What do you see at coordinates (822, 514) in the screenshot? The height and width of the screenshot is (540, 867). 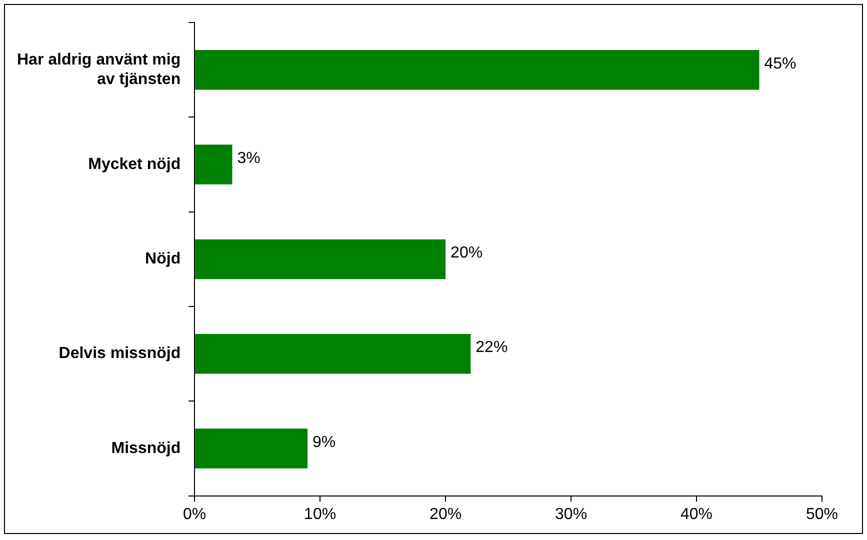 I see `x-tick-label: 50%` at bounding box center [822, 514].